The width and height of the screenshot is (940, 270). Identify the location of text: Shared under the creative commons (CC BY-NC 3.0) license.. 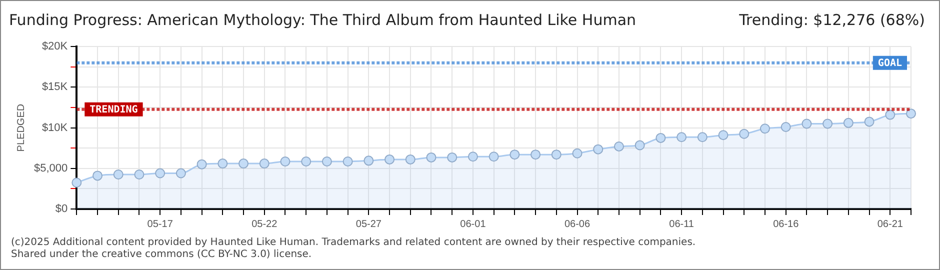
(161, 254).